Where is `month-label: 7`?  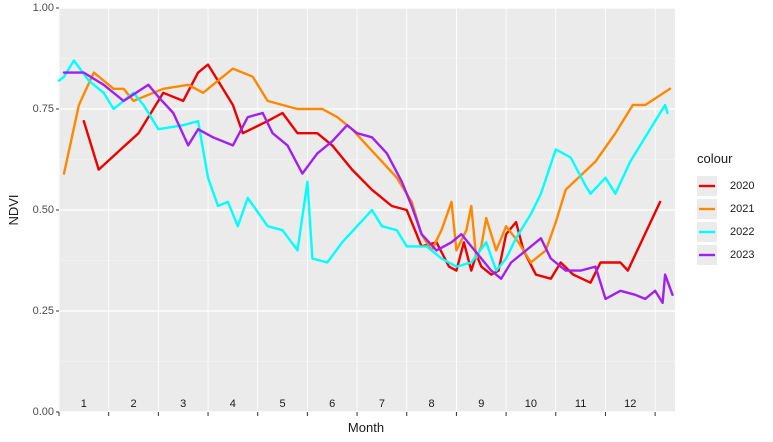
month-label: 7 is located at coordinates (382, 404).